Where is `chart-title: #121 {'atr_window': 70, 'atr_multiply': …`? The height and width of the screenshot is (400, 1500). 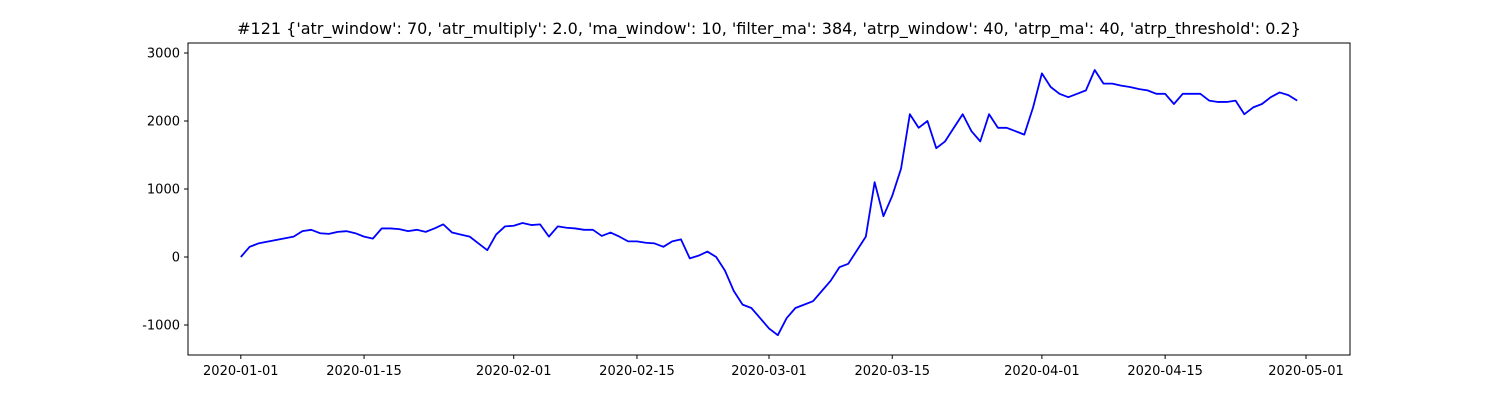
chart-title: #121 {'atr_window': 70, 'atr_multiply': … is located at coordinates (769, 29).